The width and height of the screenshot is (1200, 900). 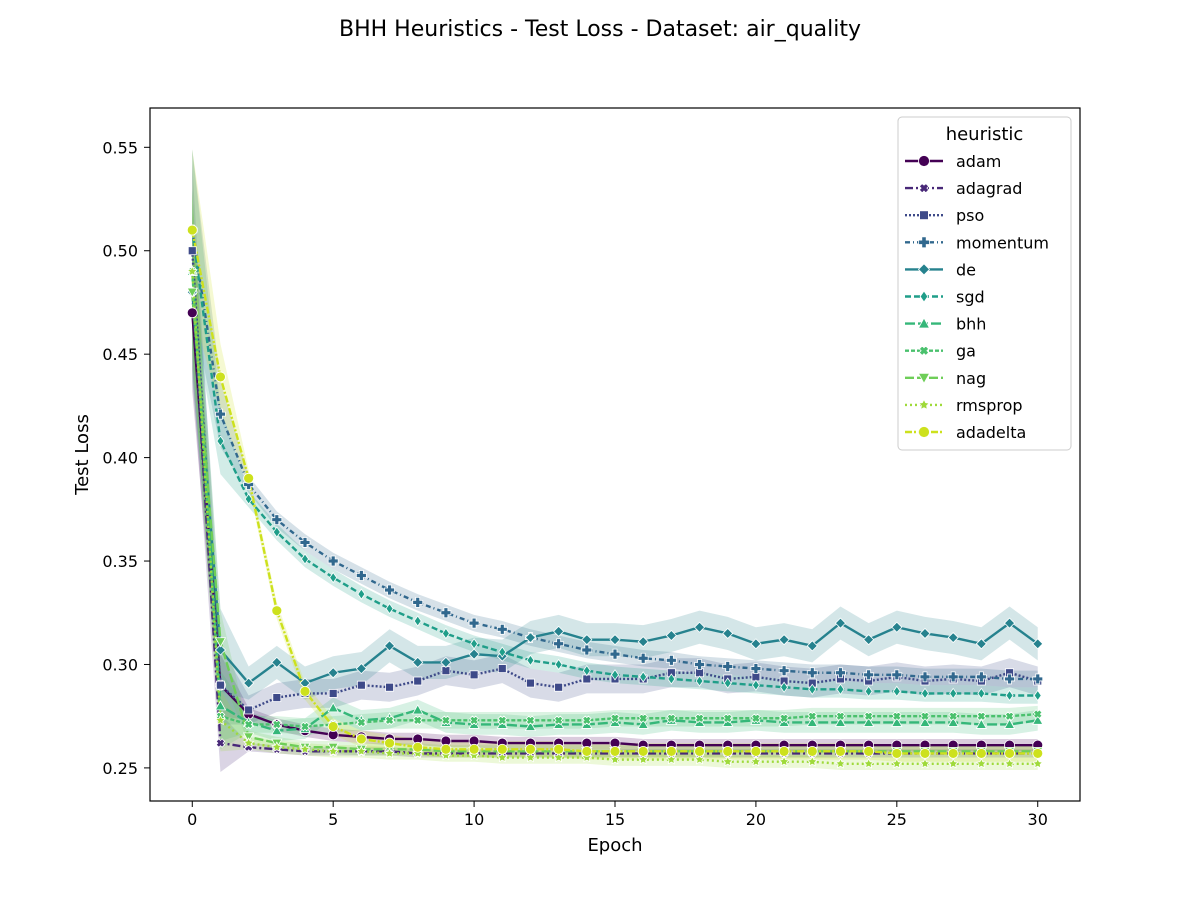 What do you see at coordinates (120, 147) in the screenshot?
I see `y-tick-label: 0.55` at bounding box center [120, 147].